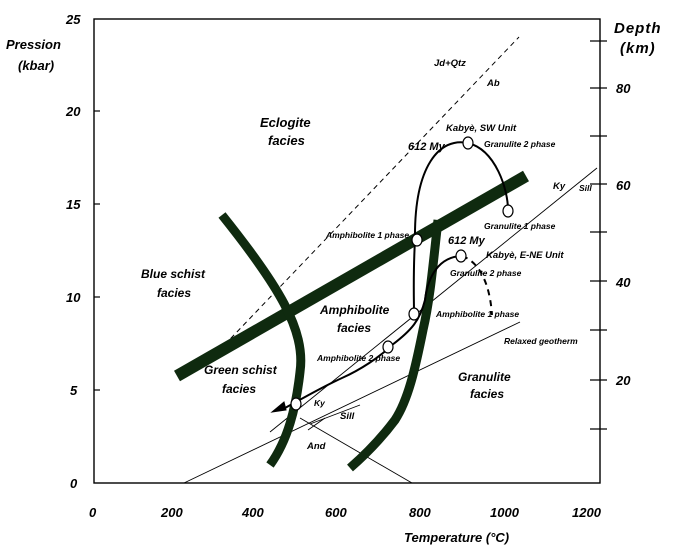  I want to click on ky-left-label: Ky, so click(320, 403).